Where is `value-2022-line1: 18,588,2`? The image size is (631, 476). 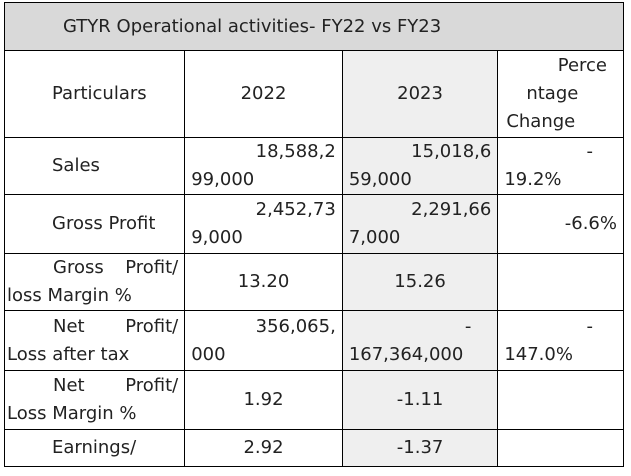
value-2022-line1: 18,588,2 is located at coordinates (295, 151).